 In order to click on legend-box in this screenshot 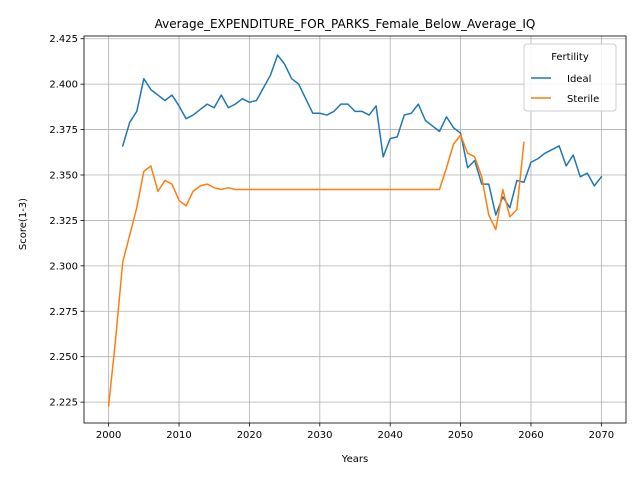, I will do `click(570, 77)`.